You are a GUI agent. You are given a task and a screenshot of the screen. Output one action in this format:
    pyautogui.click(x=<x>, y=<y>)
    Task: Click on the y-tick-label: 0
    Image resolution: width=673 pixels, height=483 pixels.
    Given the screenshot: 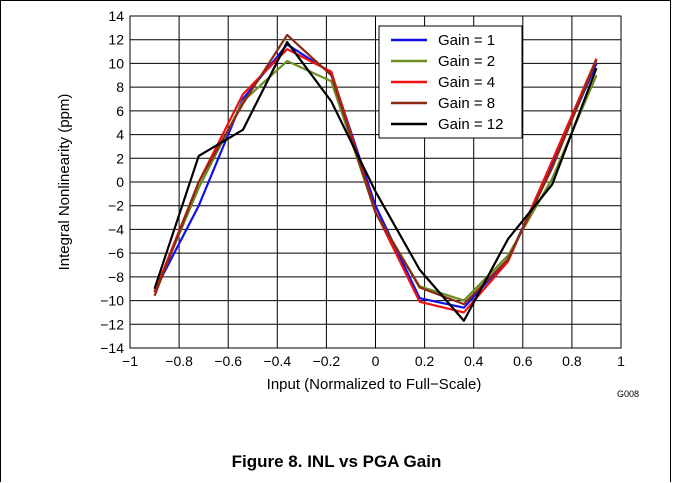 What is the action you would take?
    pyautogui.click(x=120, y=182)
    